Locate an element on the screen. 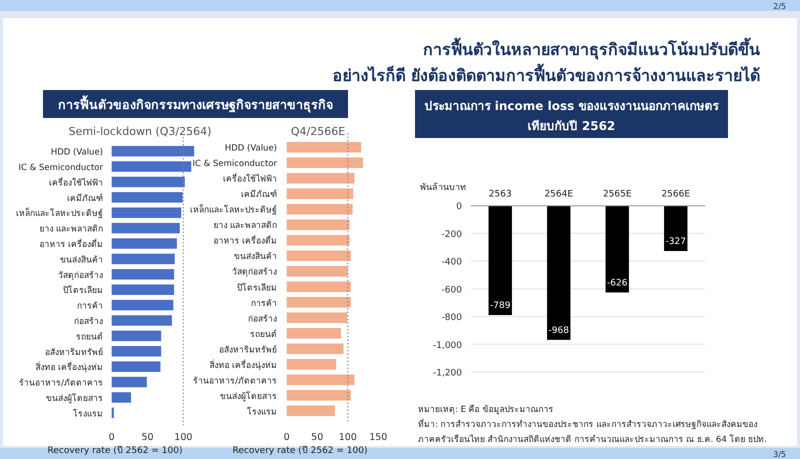  y-axis-title: พันล้านบาท is located at coordinates (443, 187).